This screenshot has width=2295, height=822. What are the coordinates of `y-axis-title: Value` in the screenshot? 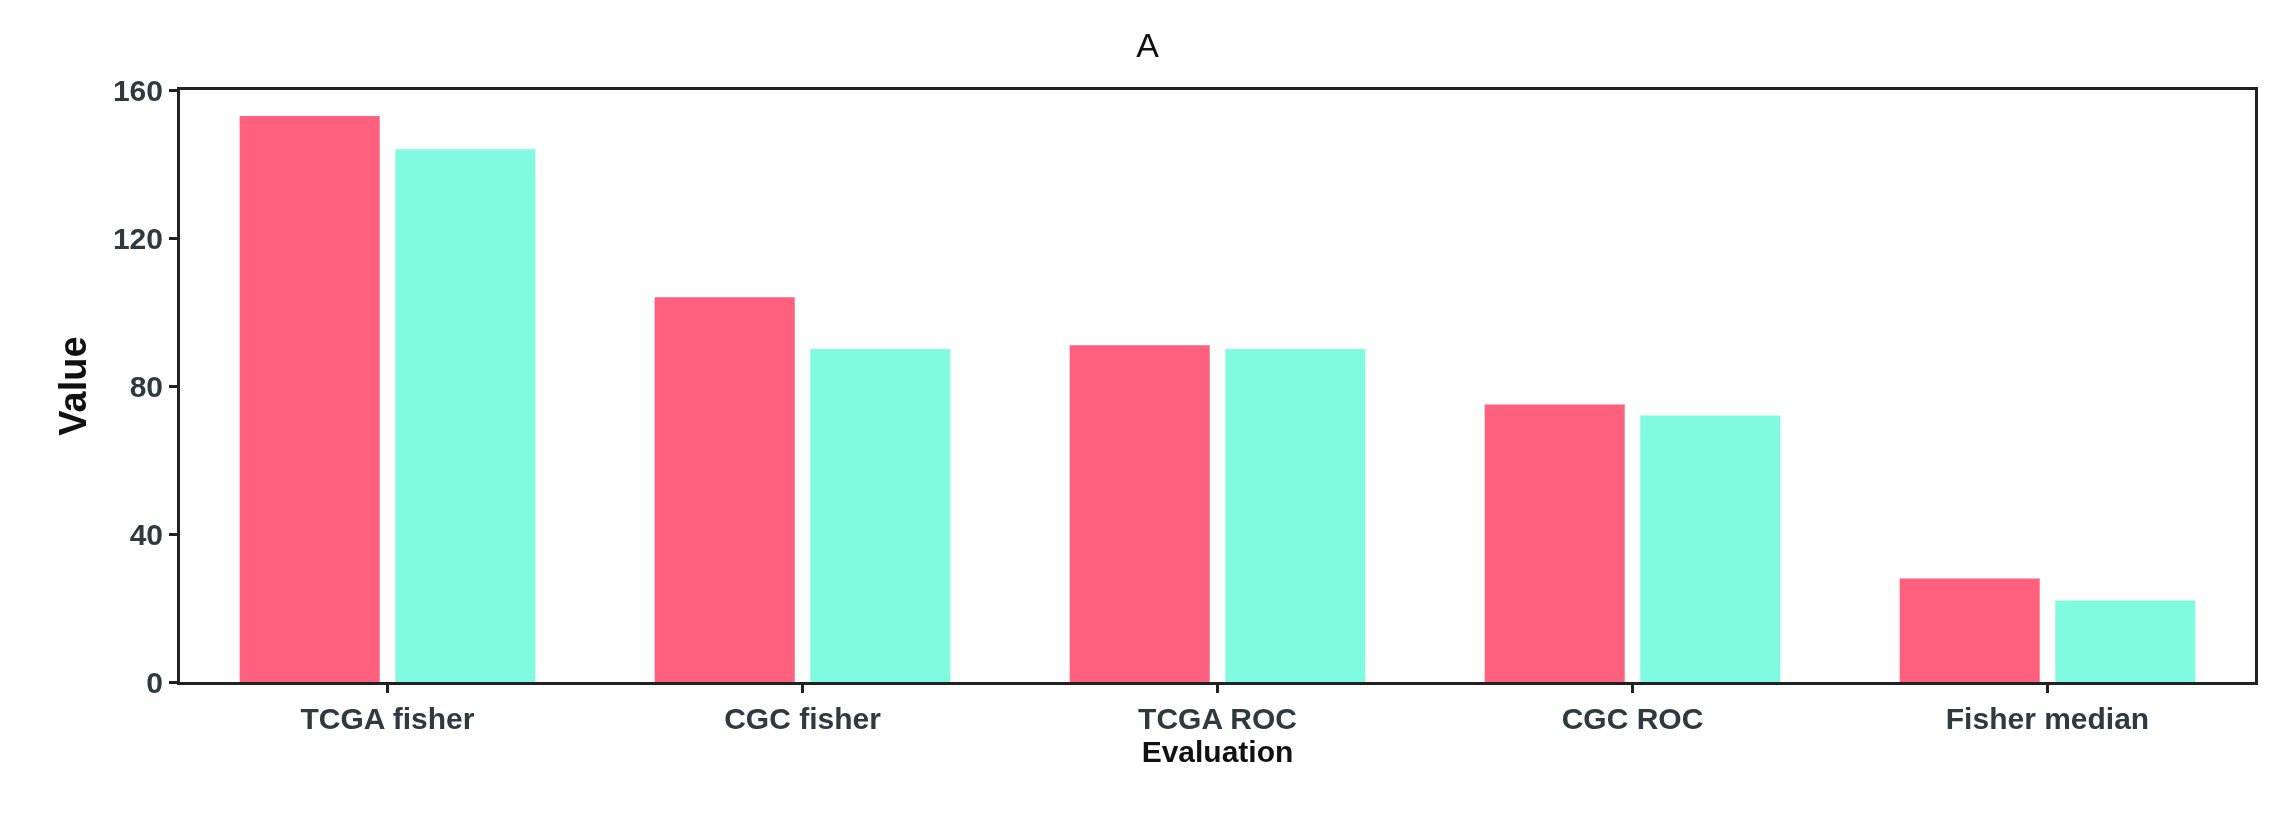 It's located at (73, 386).